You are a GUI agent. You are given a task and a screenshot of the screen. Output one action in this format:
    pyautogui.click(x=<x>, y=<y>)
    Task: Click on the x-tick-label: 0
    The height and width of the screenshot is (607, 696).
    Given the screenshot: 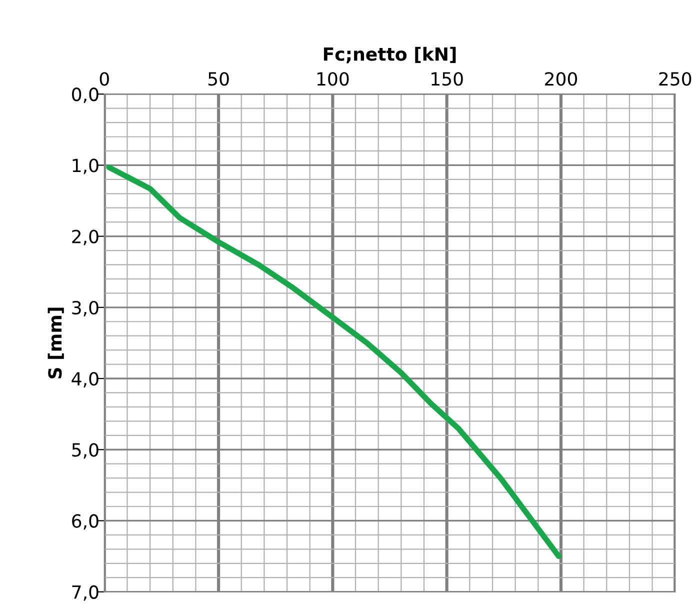 What is the action you would take?
    pyautogui.click(x=104, y=79)
    